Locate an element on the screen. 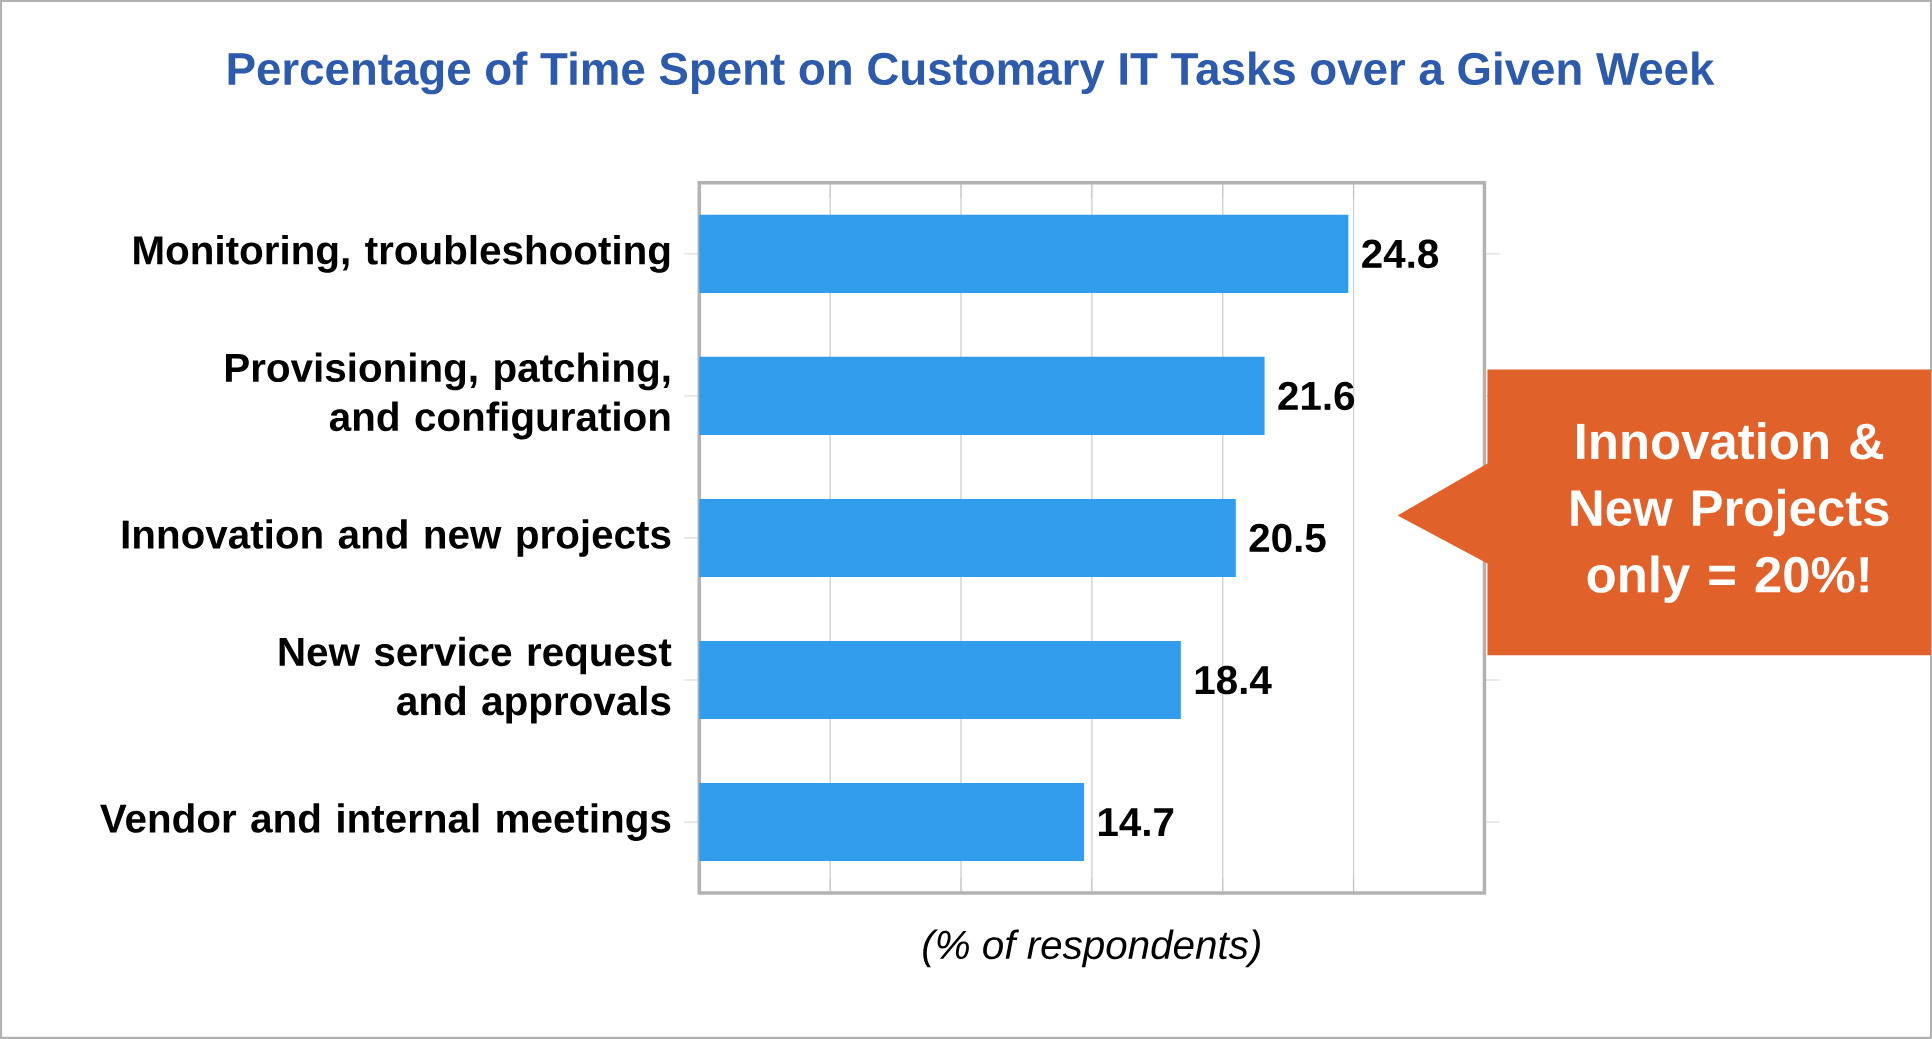 The image size is (1932, 1039). data-label: 18.4 is located at coordinates (1233, 680).